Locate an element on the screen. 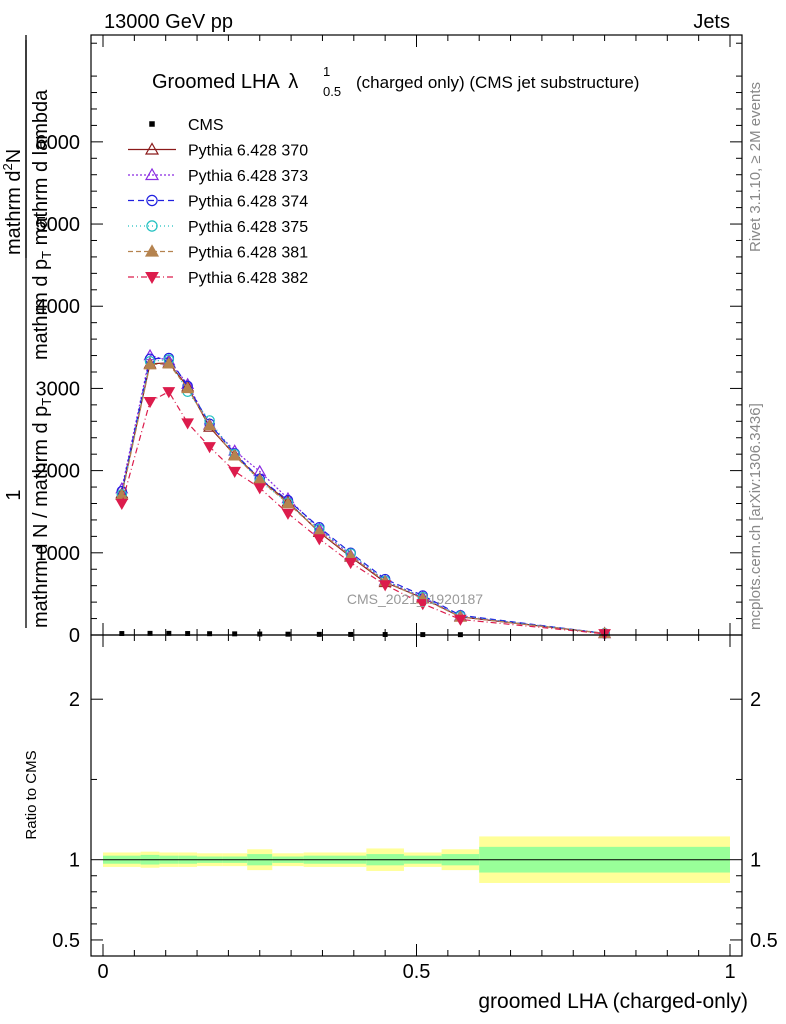 This screenshot has height=1024, width=786. series-line-py382 is located at coordinates (363, 512).